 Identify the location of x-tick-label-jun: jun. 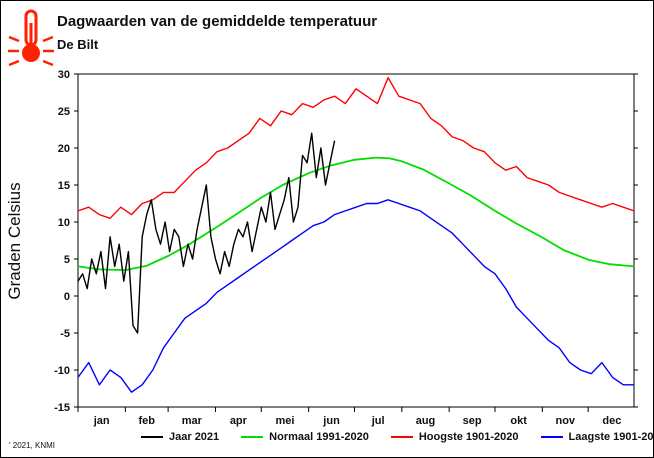
(331, 421).